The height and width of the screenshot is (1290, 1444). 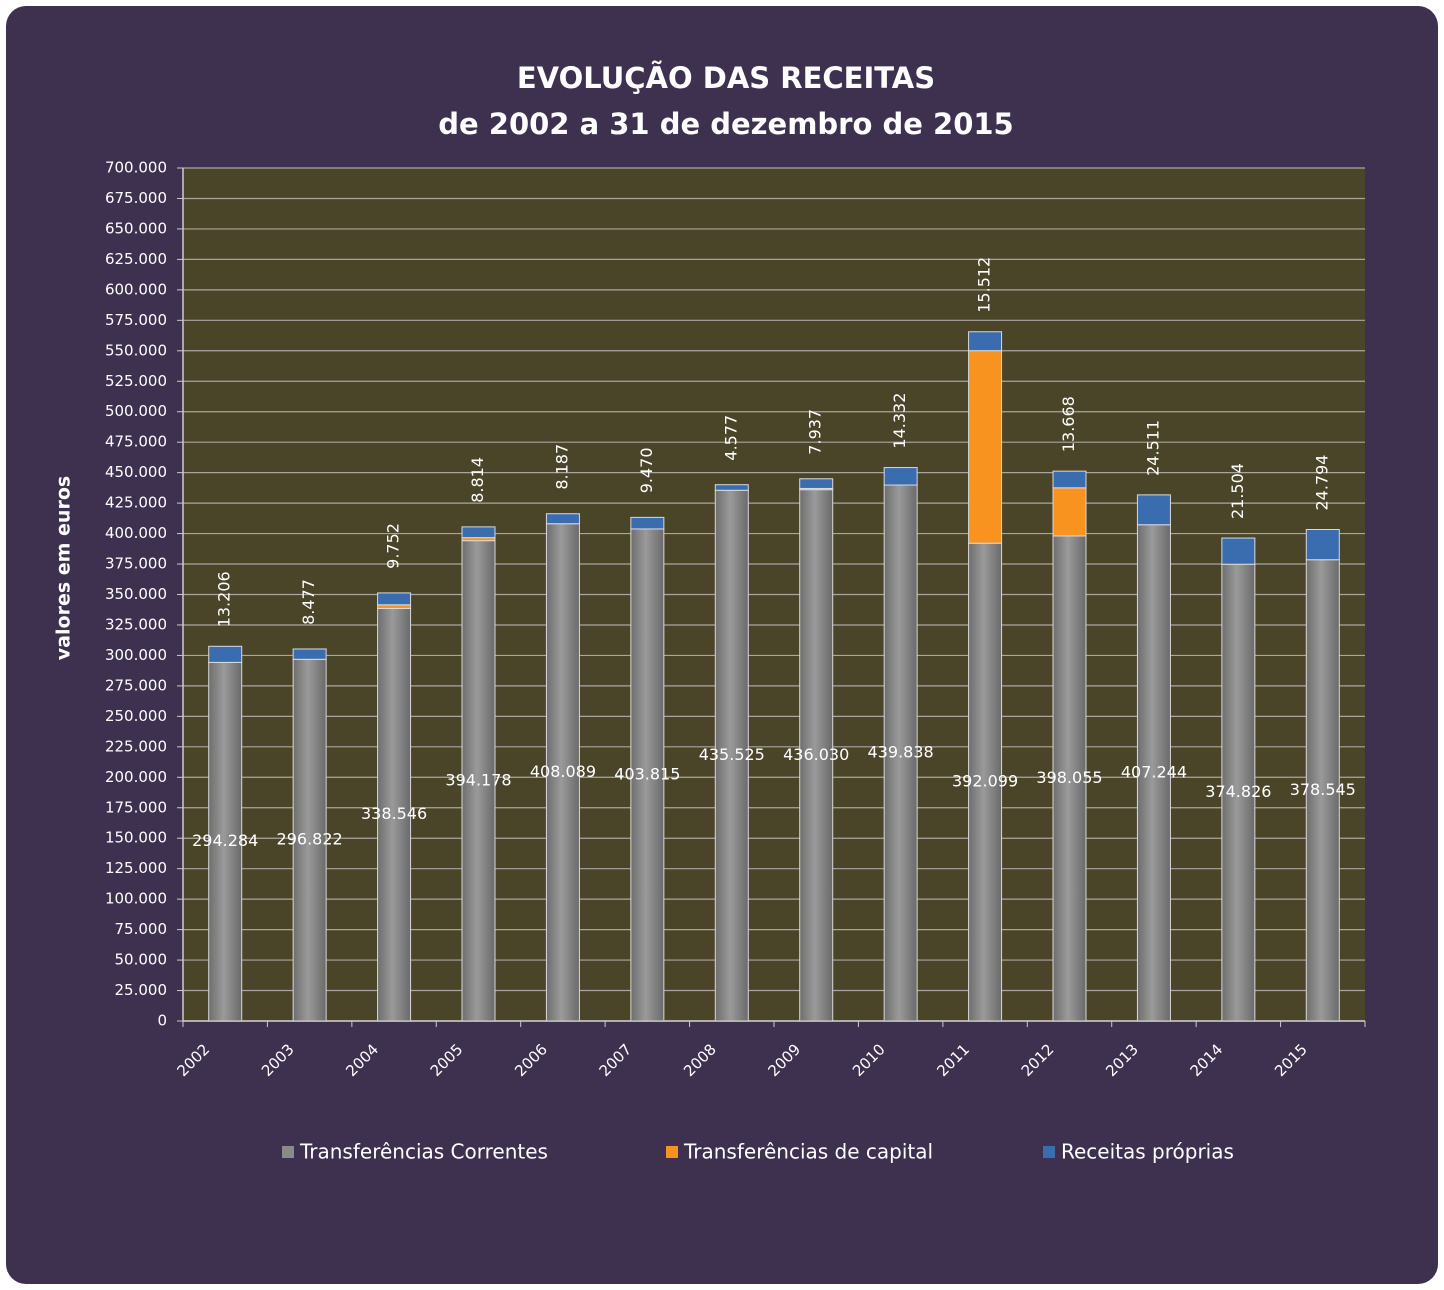 What do you see at coordinates (136, 350) in the screenshot?
I see `y-tick-label: 550.000` at bounding box center [136, 350].